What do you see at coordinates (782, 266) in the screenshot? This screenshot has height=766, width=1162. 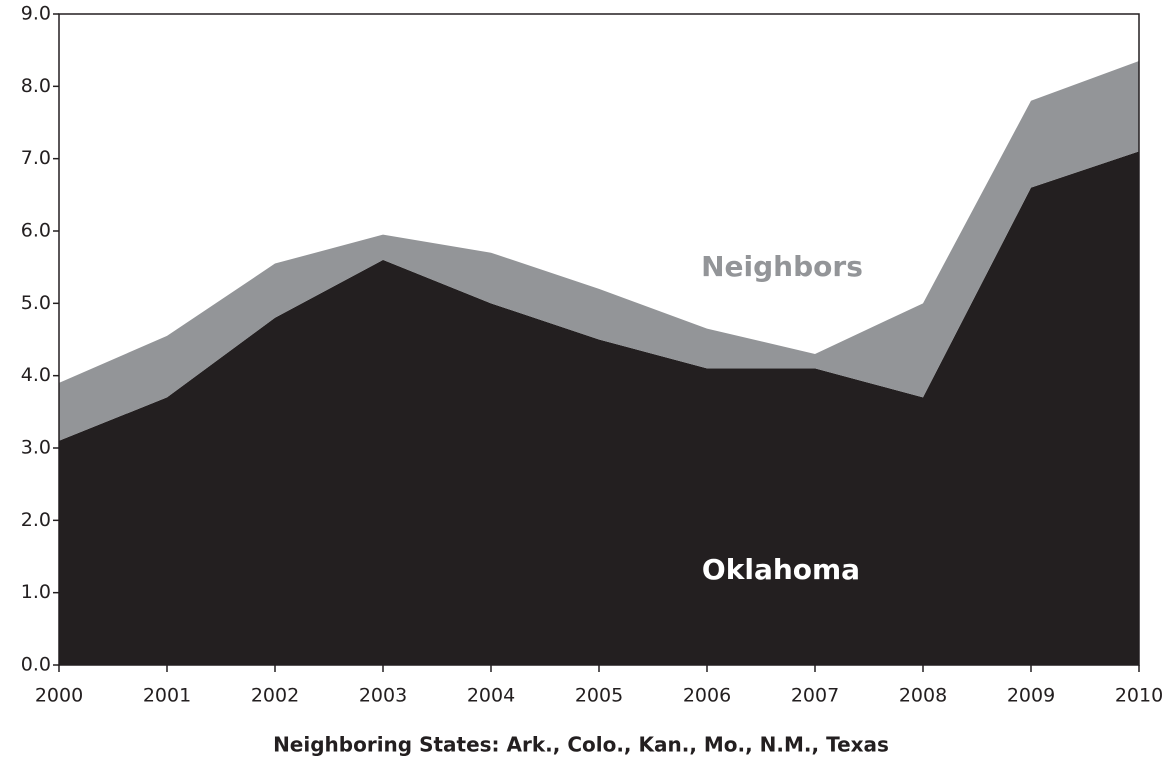 I see `series-label: Neighbors` at bounding box center [782, 266].